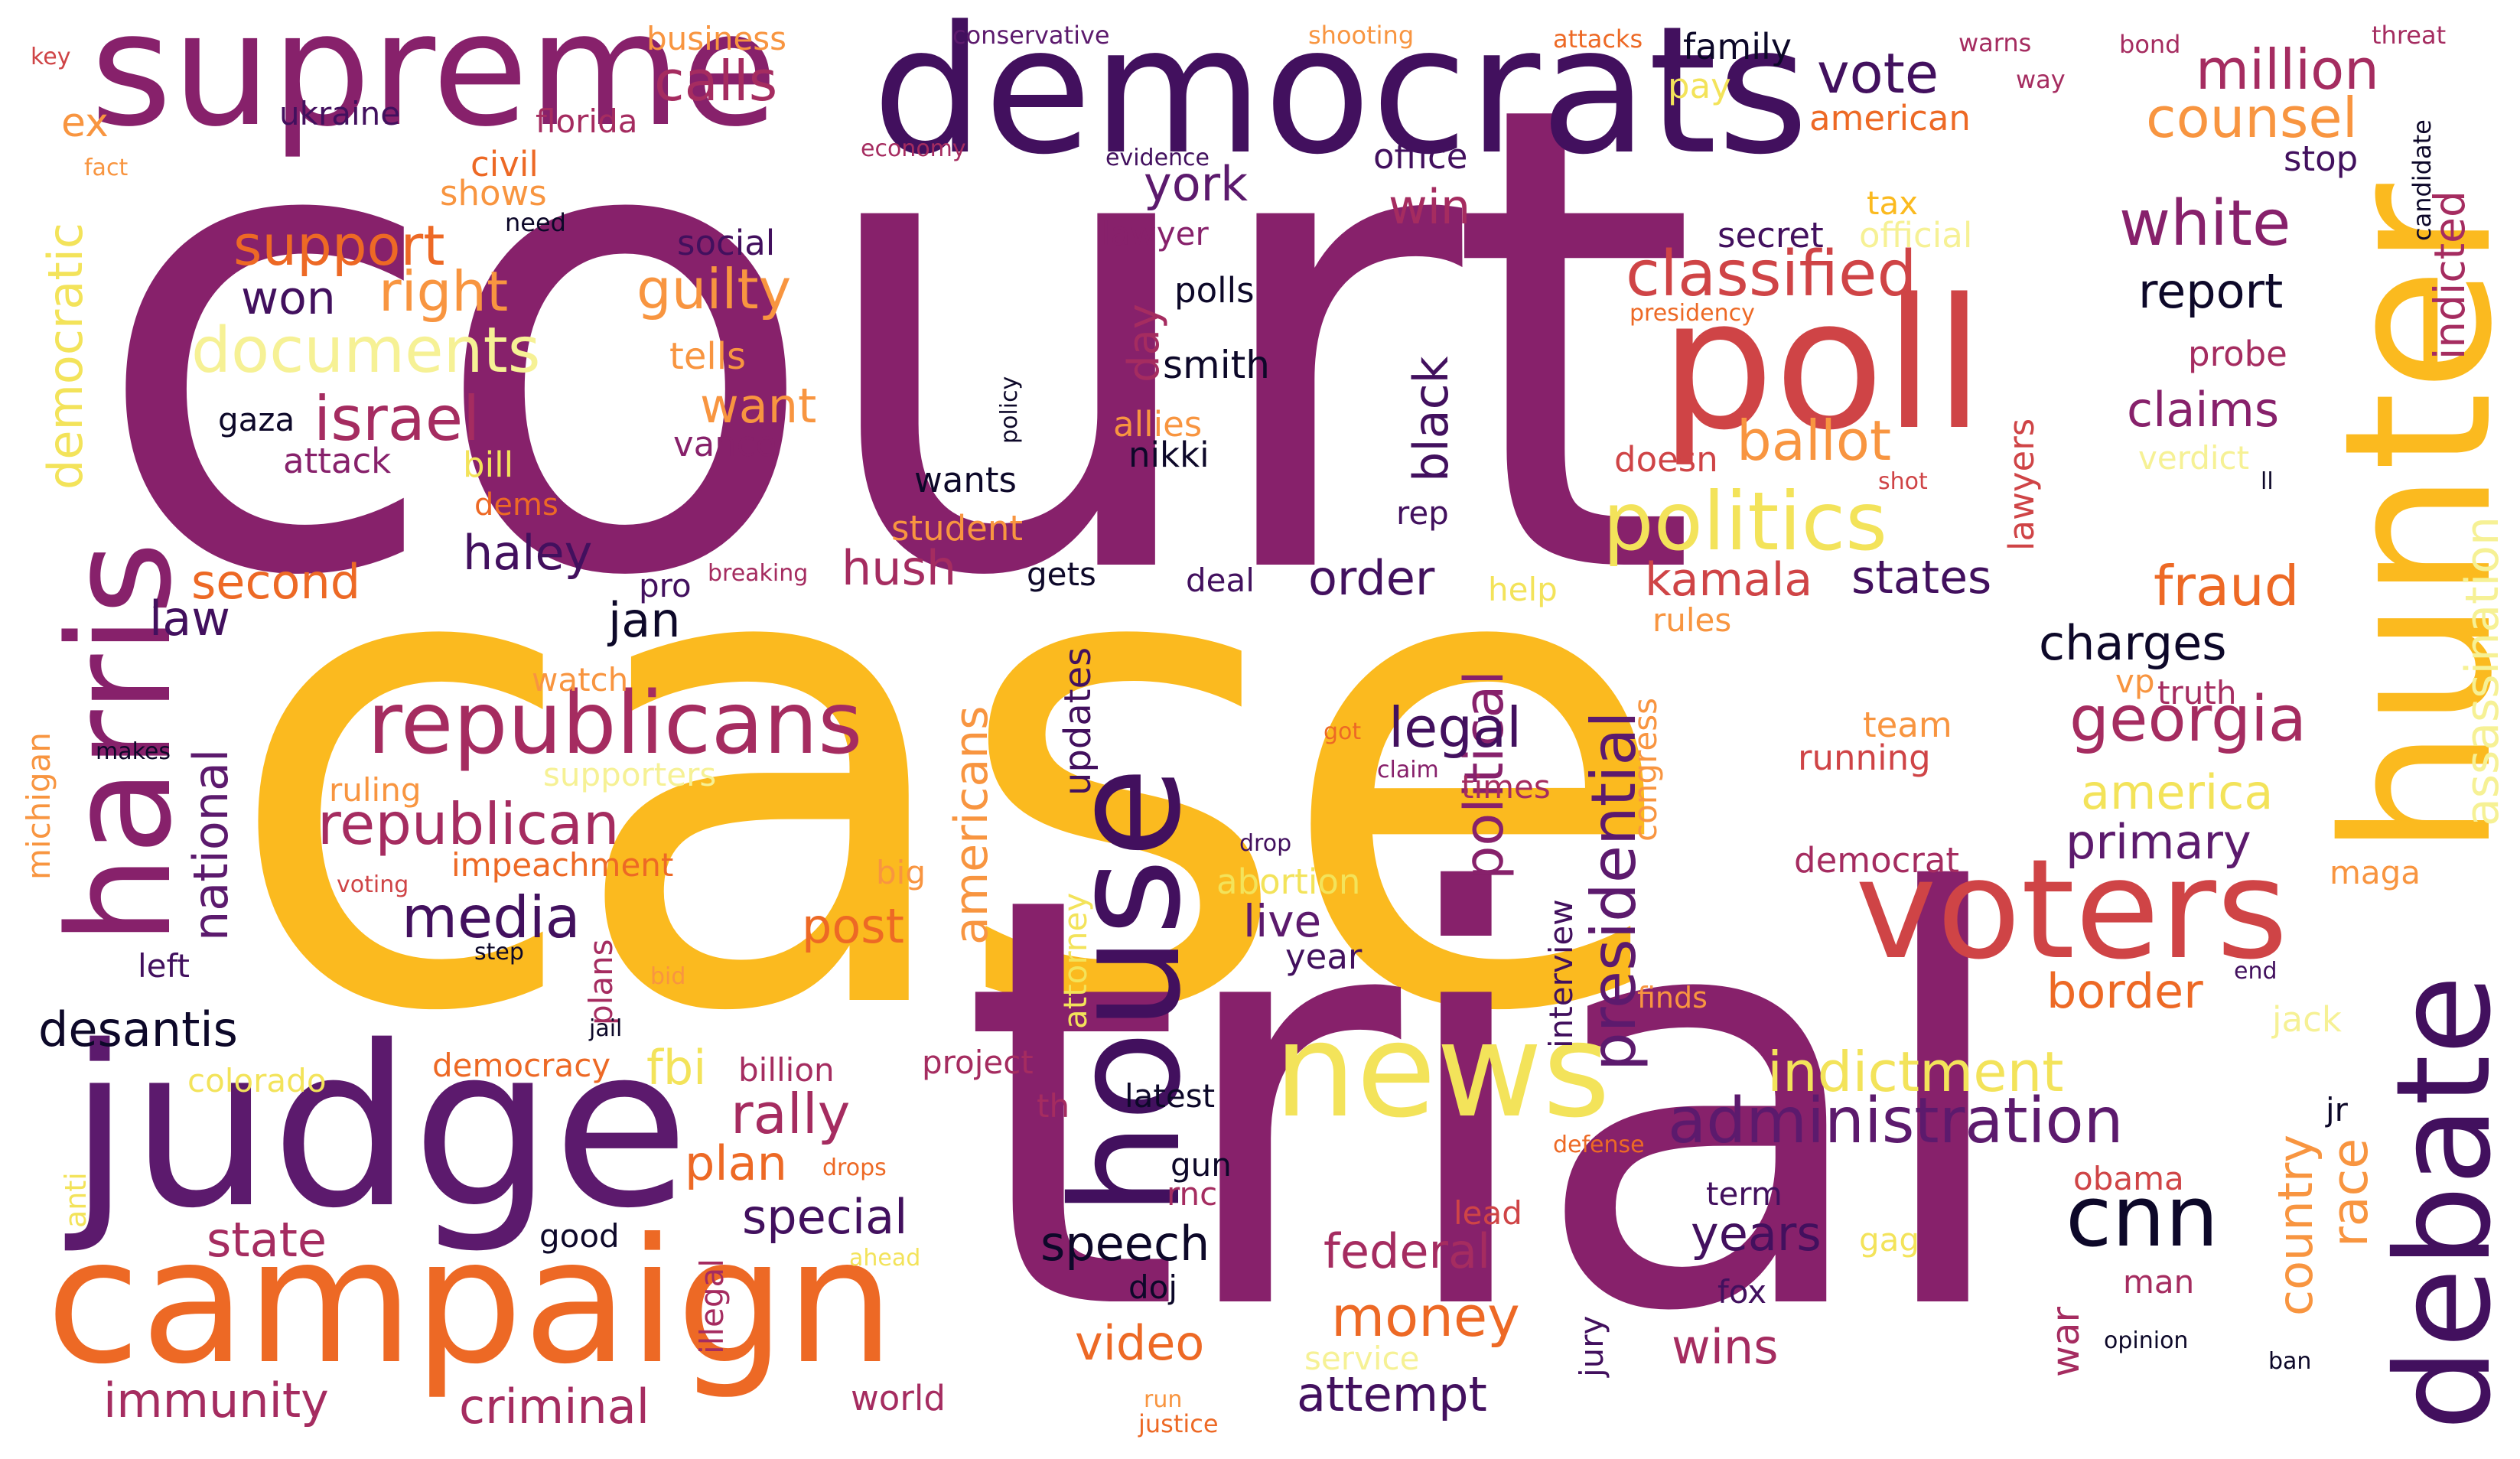  What do you see at coordinates (1220, 580) in the screenshot?
I see `word-deal: deal` at bounding box center [1220, 580].